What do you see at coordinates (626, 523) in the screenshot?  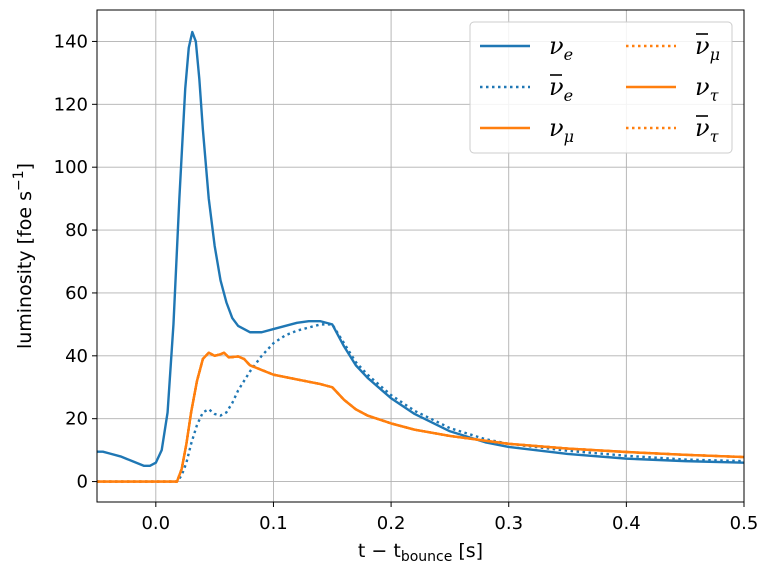 I see `x-tick-label: 0.4` at bounding box center [626, 523].